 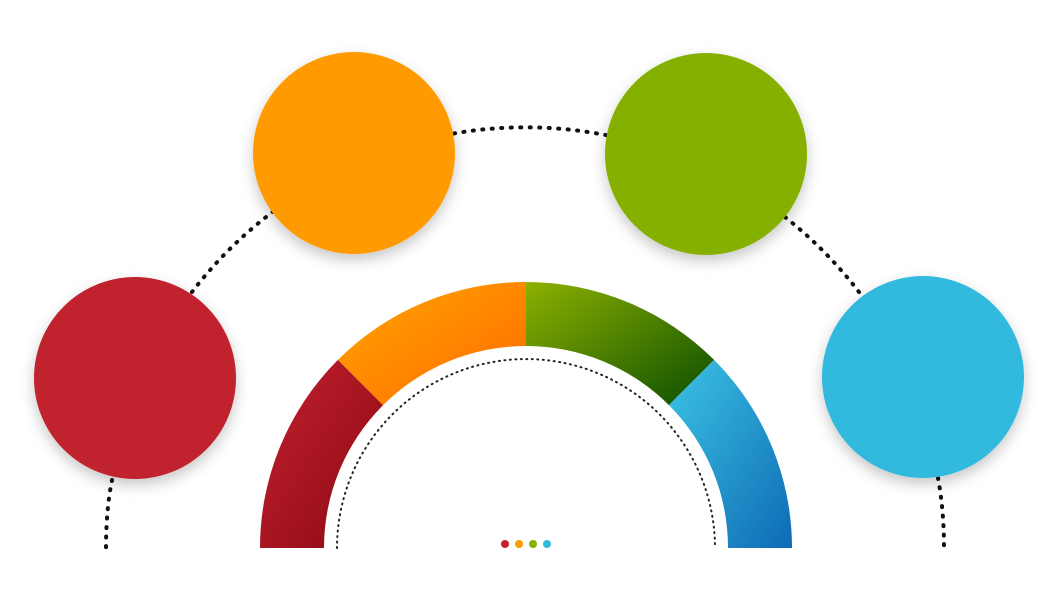 I want to click on circle-green, so click(x=706, y=154).